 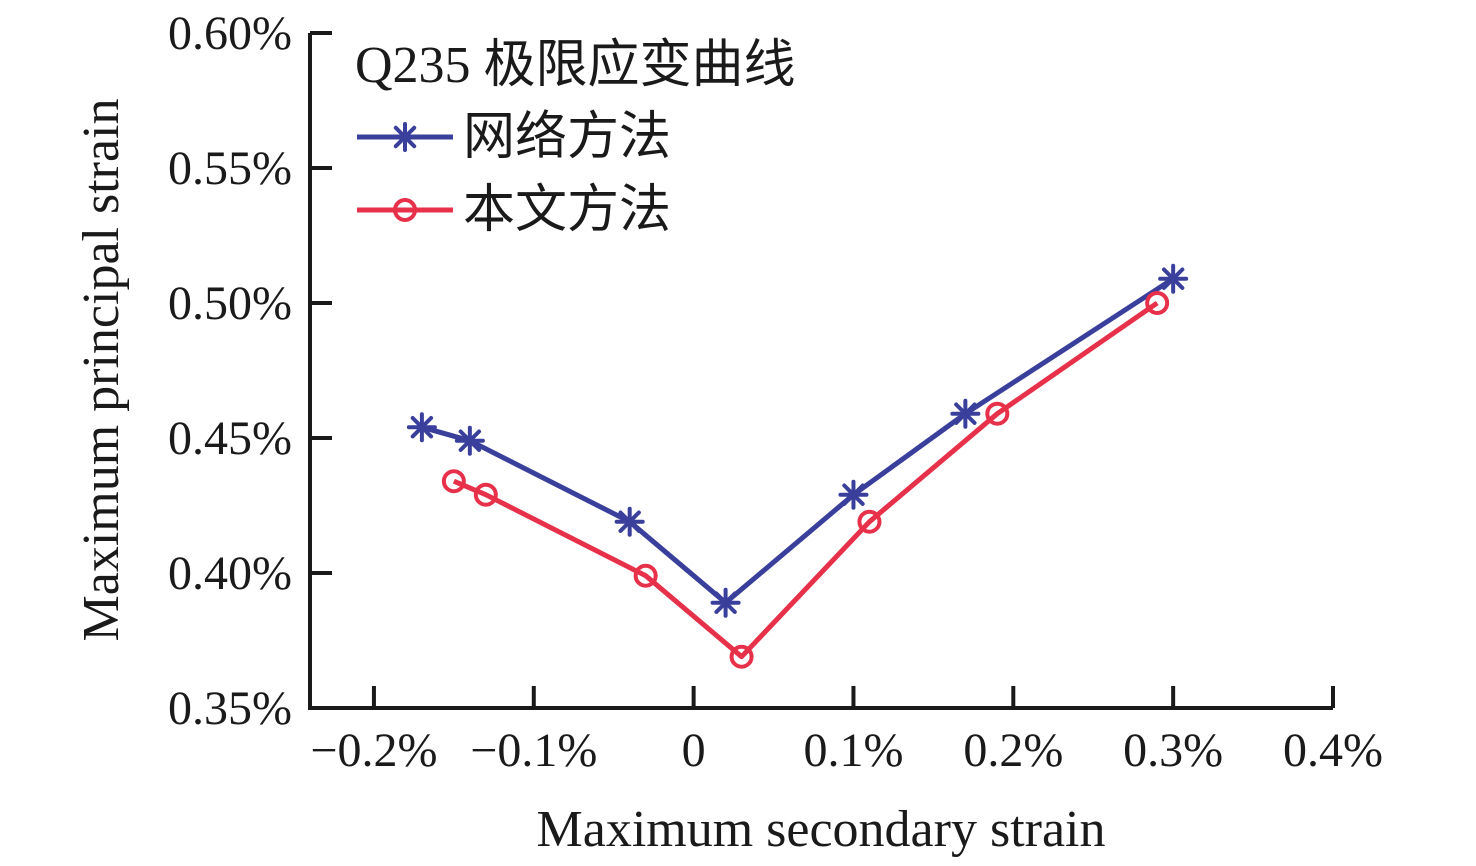 I want to click on x-tick-label: 0, so click(x=694, y=750).